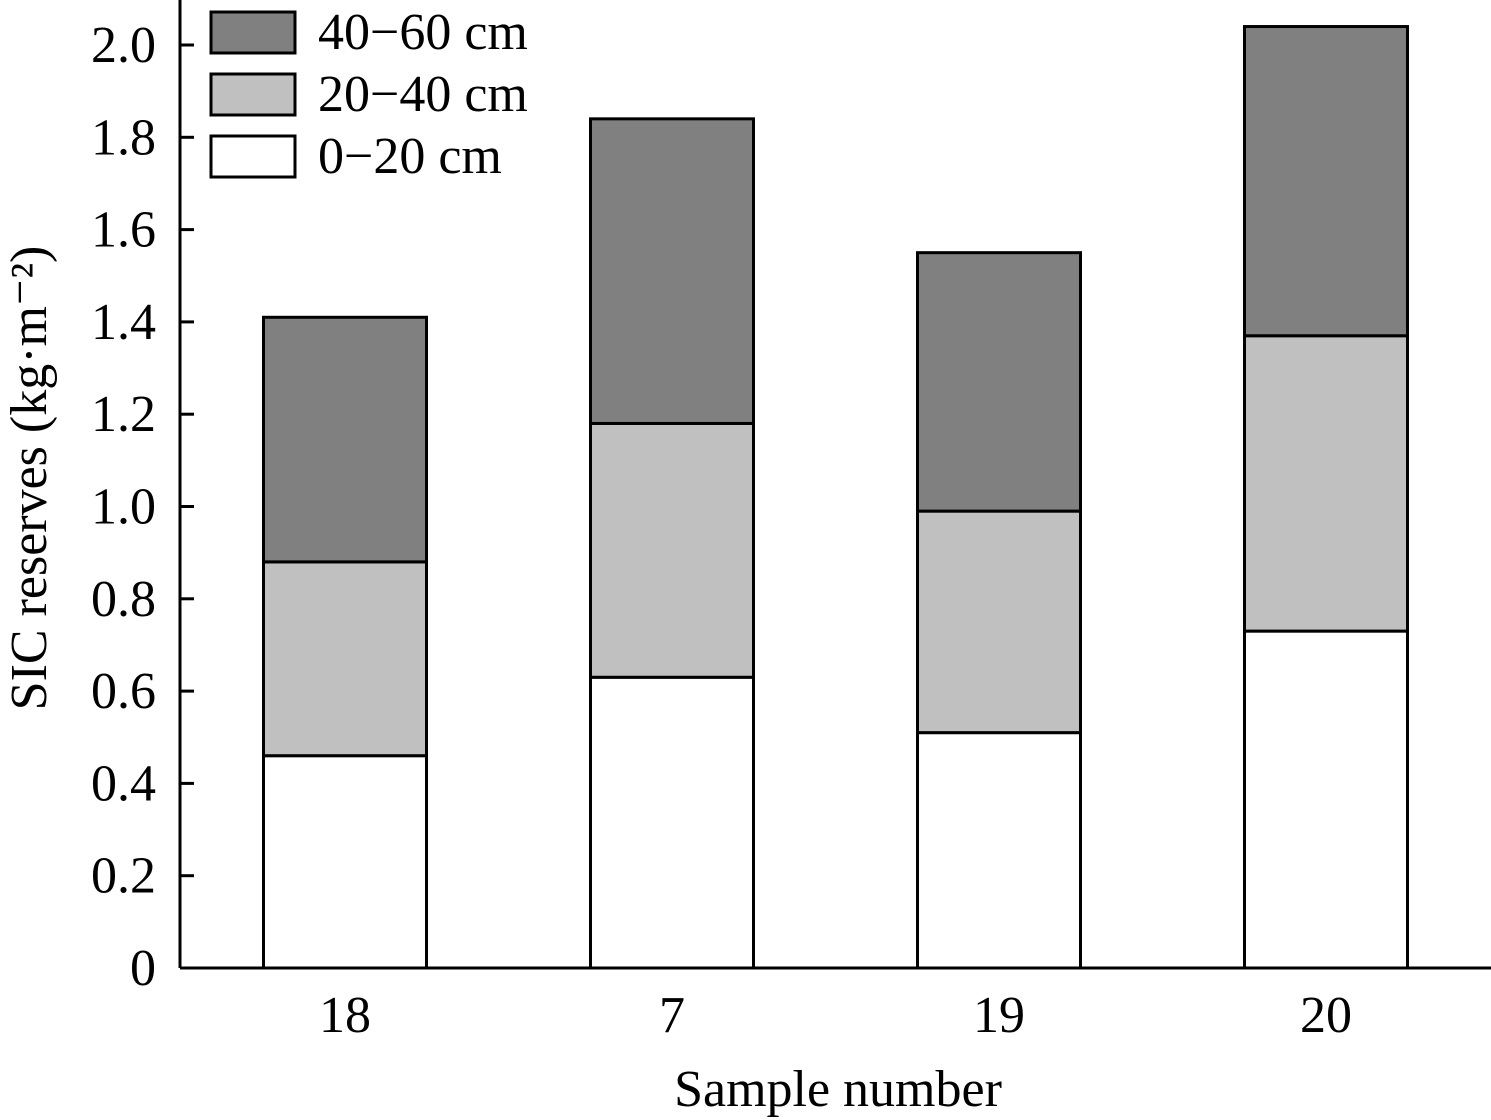 This screenshot has width=1491, height=1120. Describe the element at coordinates (410, 156) in the screenshot. I see `legend-label: 0−20 cm` at that location.